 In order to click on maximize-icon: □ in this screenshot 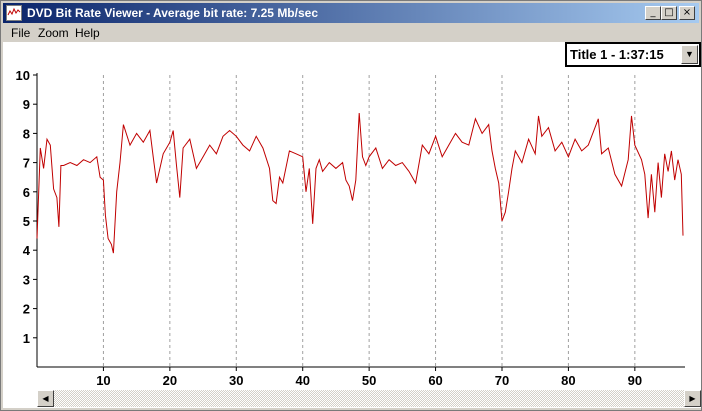, I will do `click(669, 12)`.